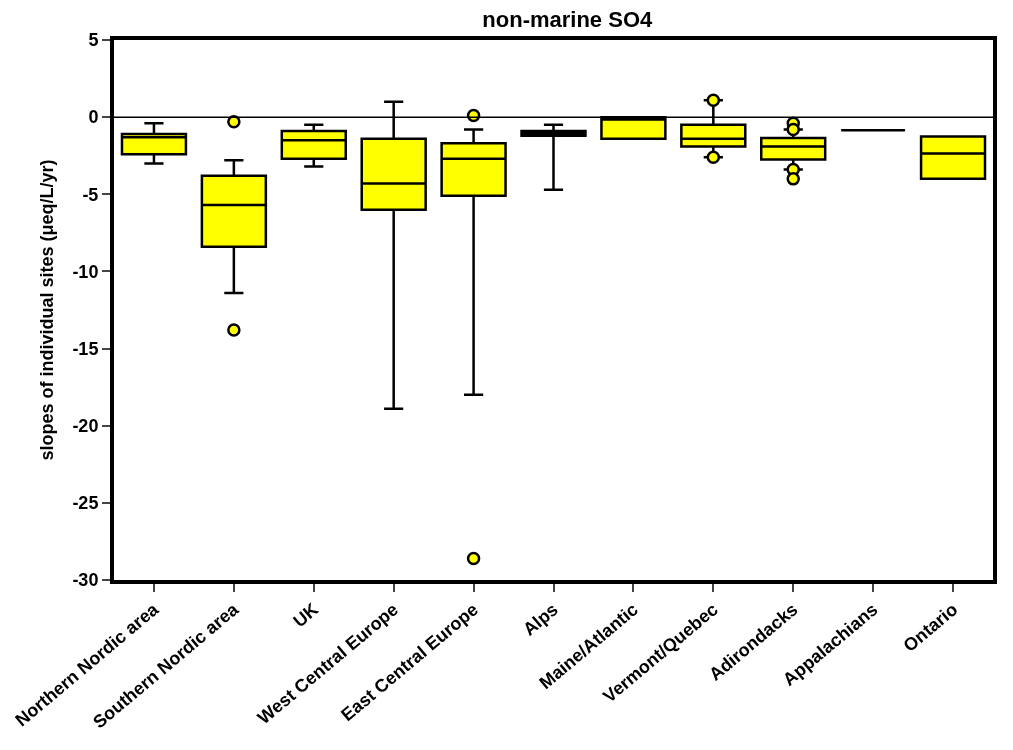 Image resolution: width=1013 pixels, height=750 pixels. Describe the element at coordinates (567, 19) in the screenshot. I see `chart-title: non-marine SO4` at that location.